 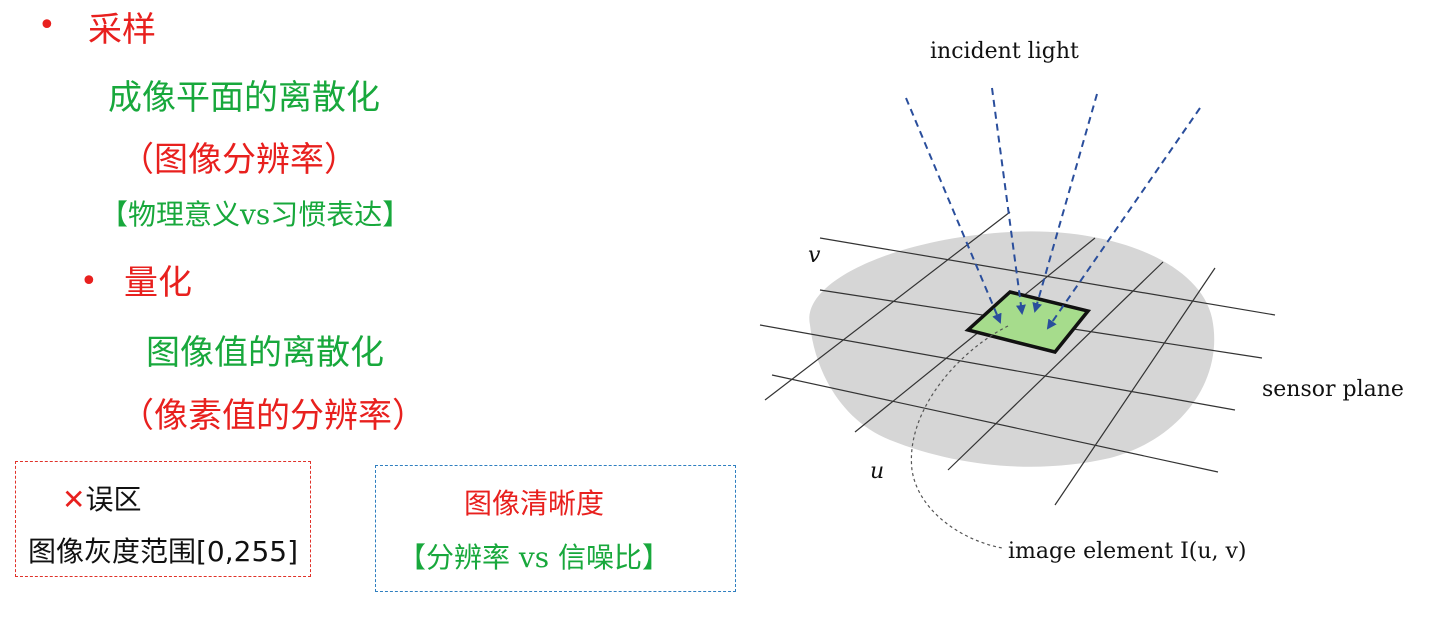 I want to click on clarity-title: 图像清晰度, so click(x=534, y=503).